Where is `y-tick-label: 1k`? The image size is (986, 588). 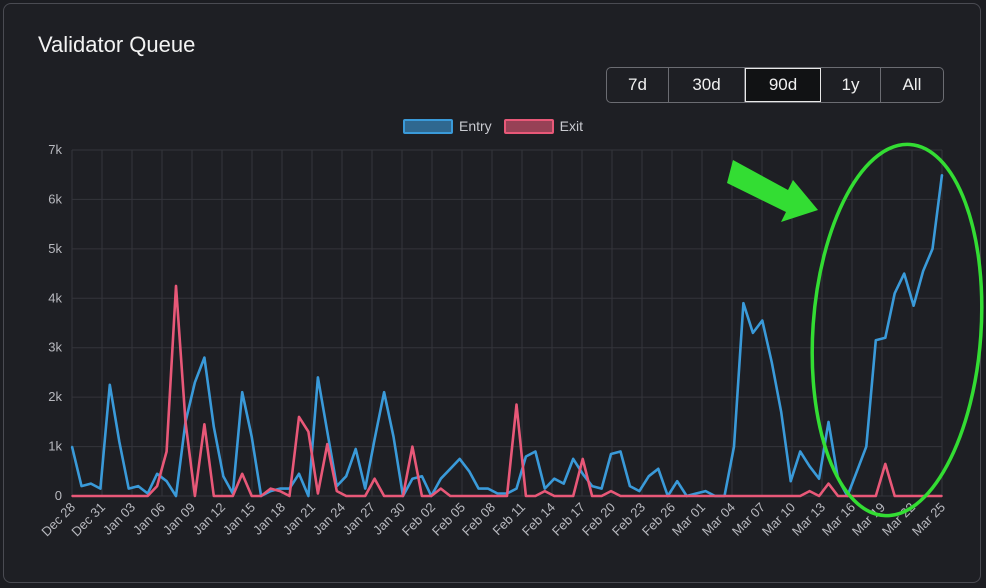
y-tick-label: 1k is located at coordinates (55, 446).